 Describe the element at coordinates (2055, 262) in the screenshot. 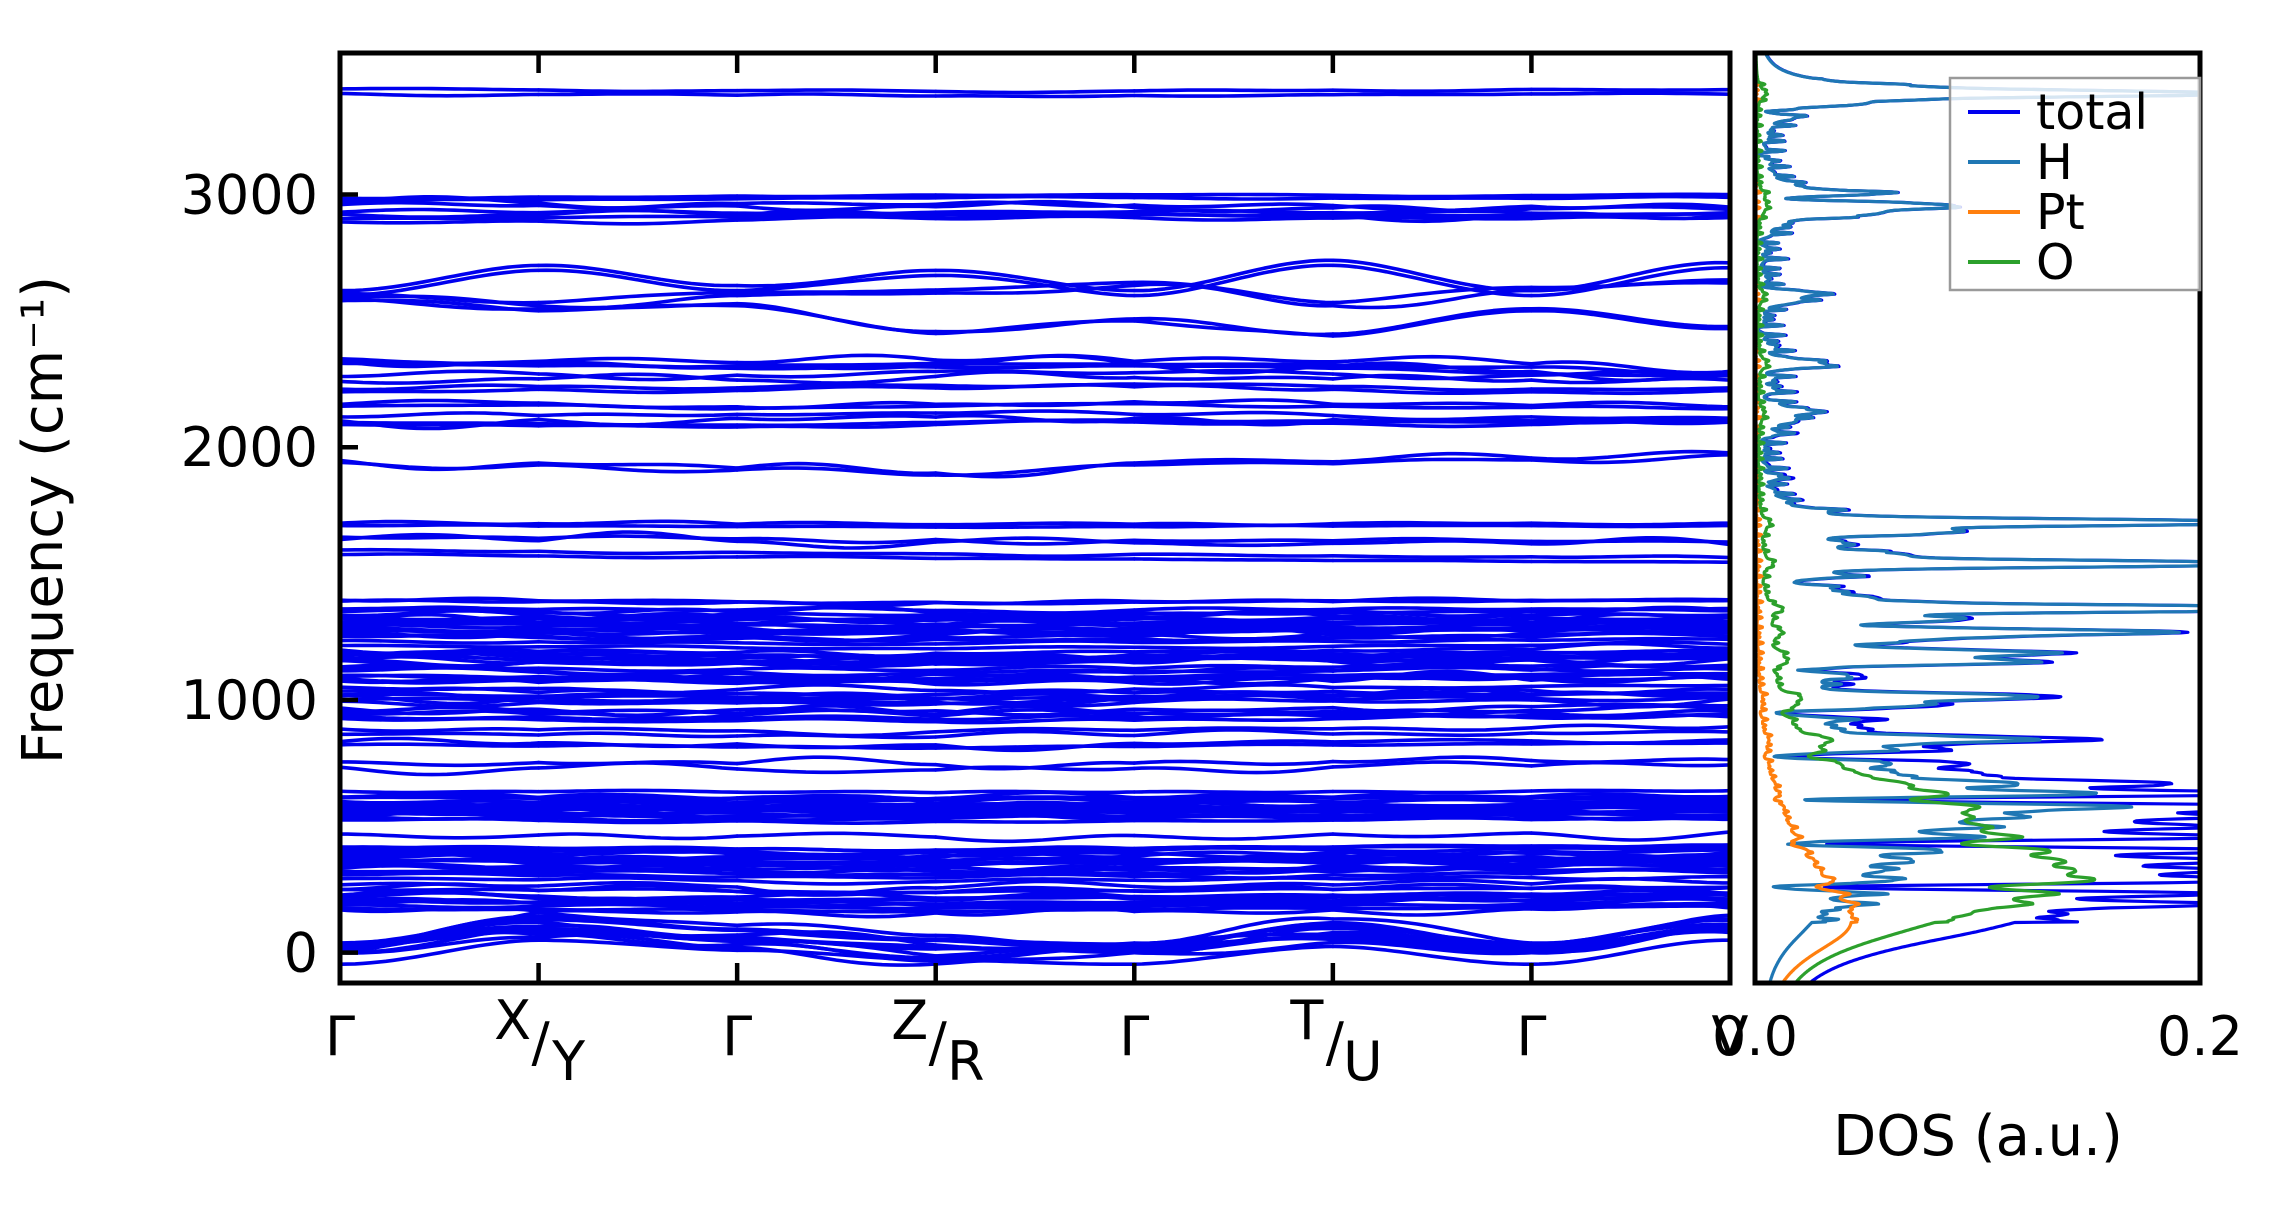

I see `legend-label-O: O` at that location.